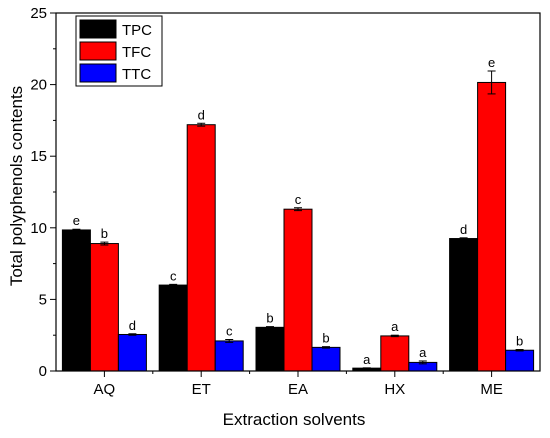 This screenshot has height=438, width=550. Describe the element at coordinates (38, 13) in the screenshot. I see `y-tick-label: 25` at that location.